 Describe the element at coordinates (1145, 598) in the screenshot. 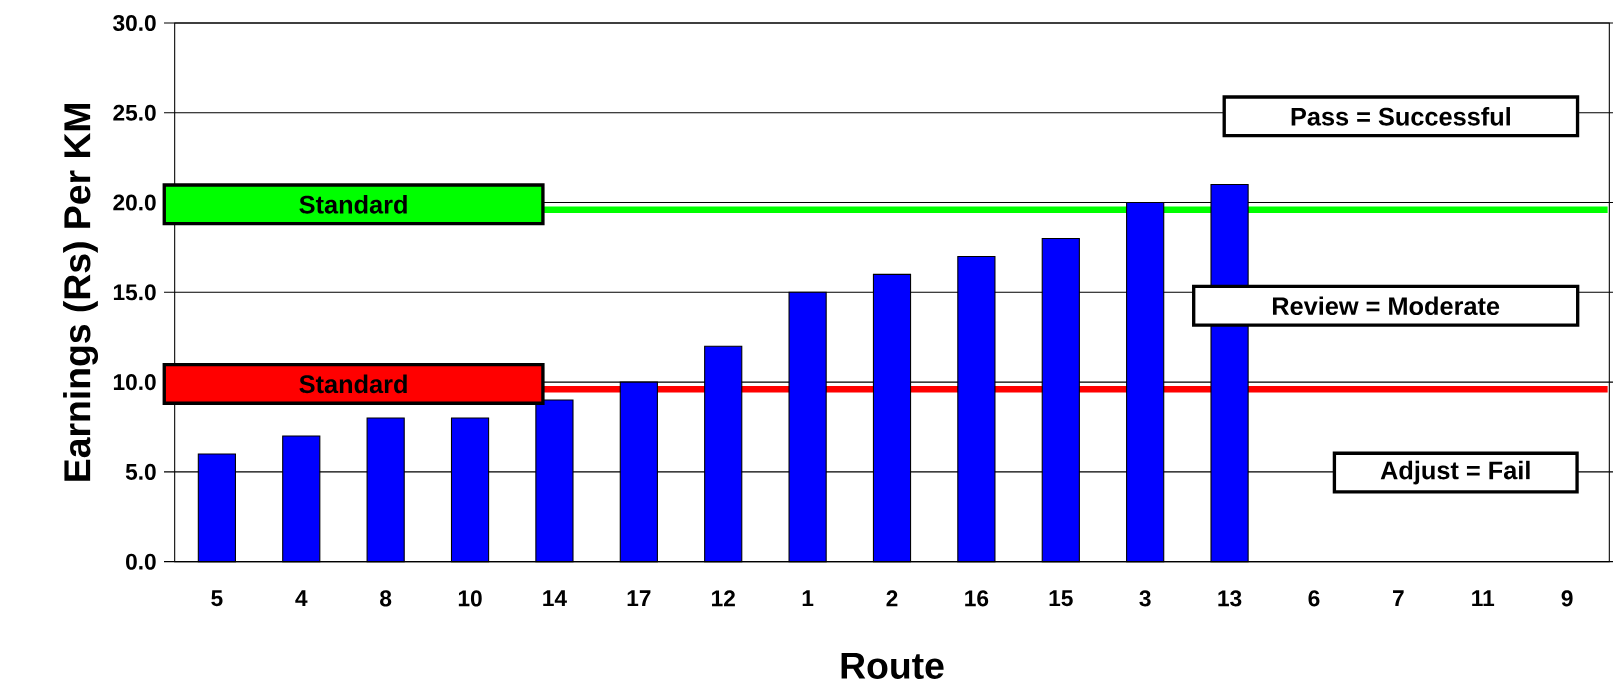

I see `x-tick-label: 3` at that location.